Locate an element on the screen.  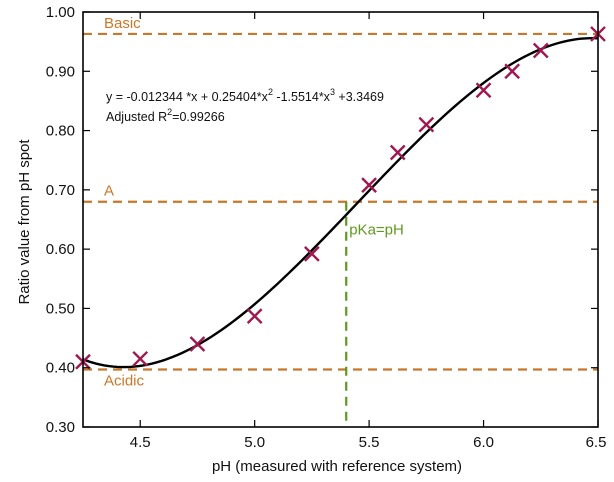
y-tick-label: 0.80 is located at coordinates (60, 131).